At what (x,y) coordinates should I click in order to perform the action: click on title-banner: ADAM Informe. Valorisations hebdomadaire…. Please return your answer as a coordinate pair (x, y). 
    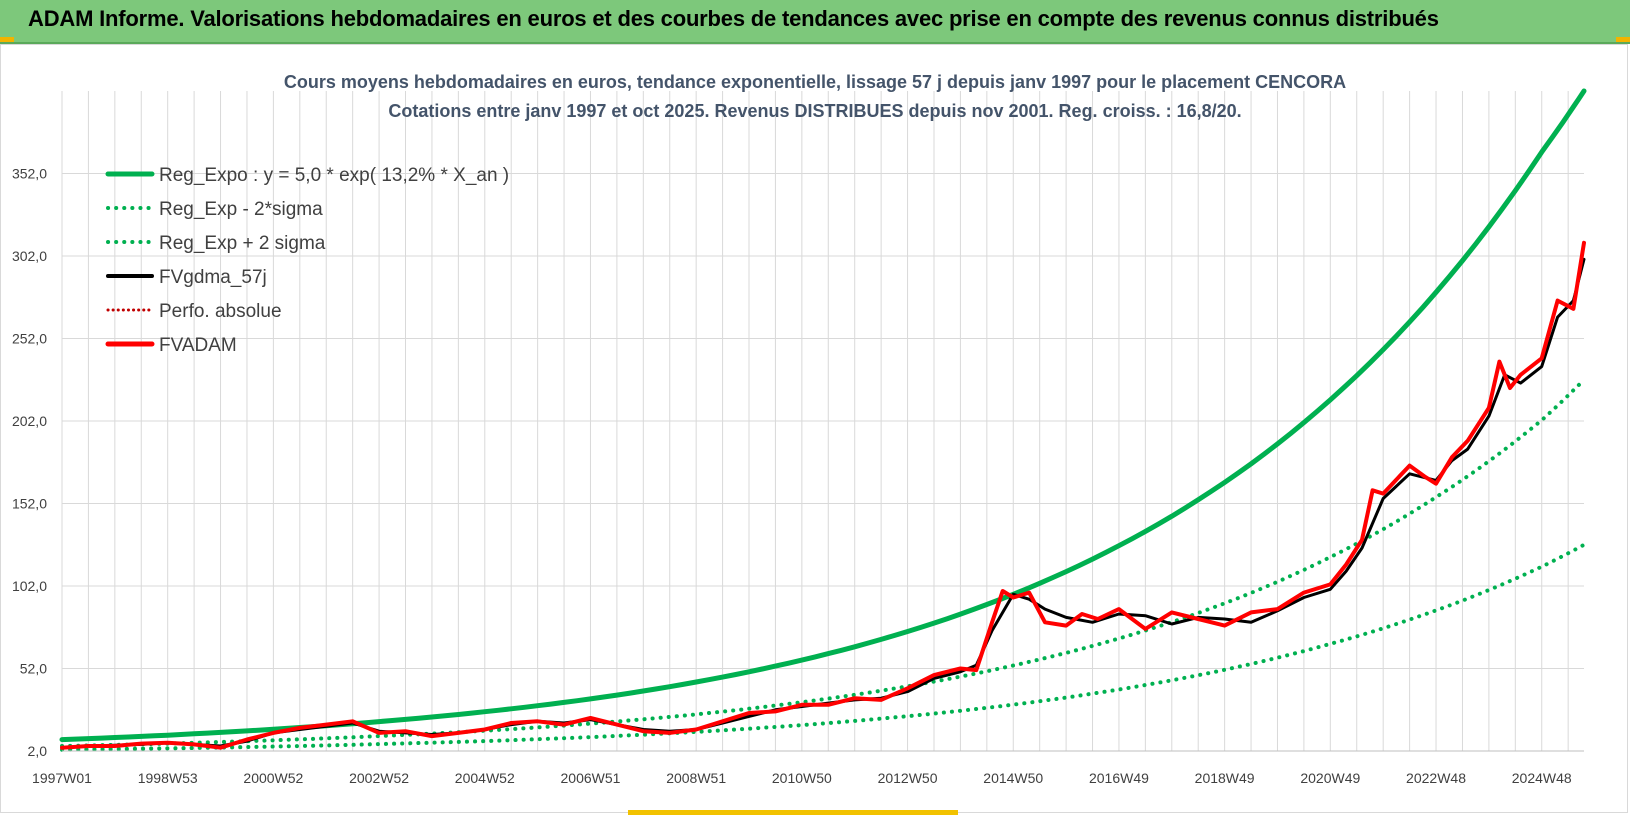
    Looking at the image, I should click on (815, 22).